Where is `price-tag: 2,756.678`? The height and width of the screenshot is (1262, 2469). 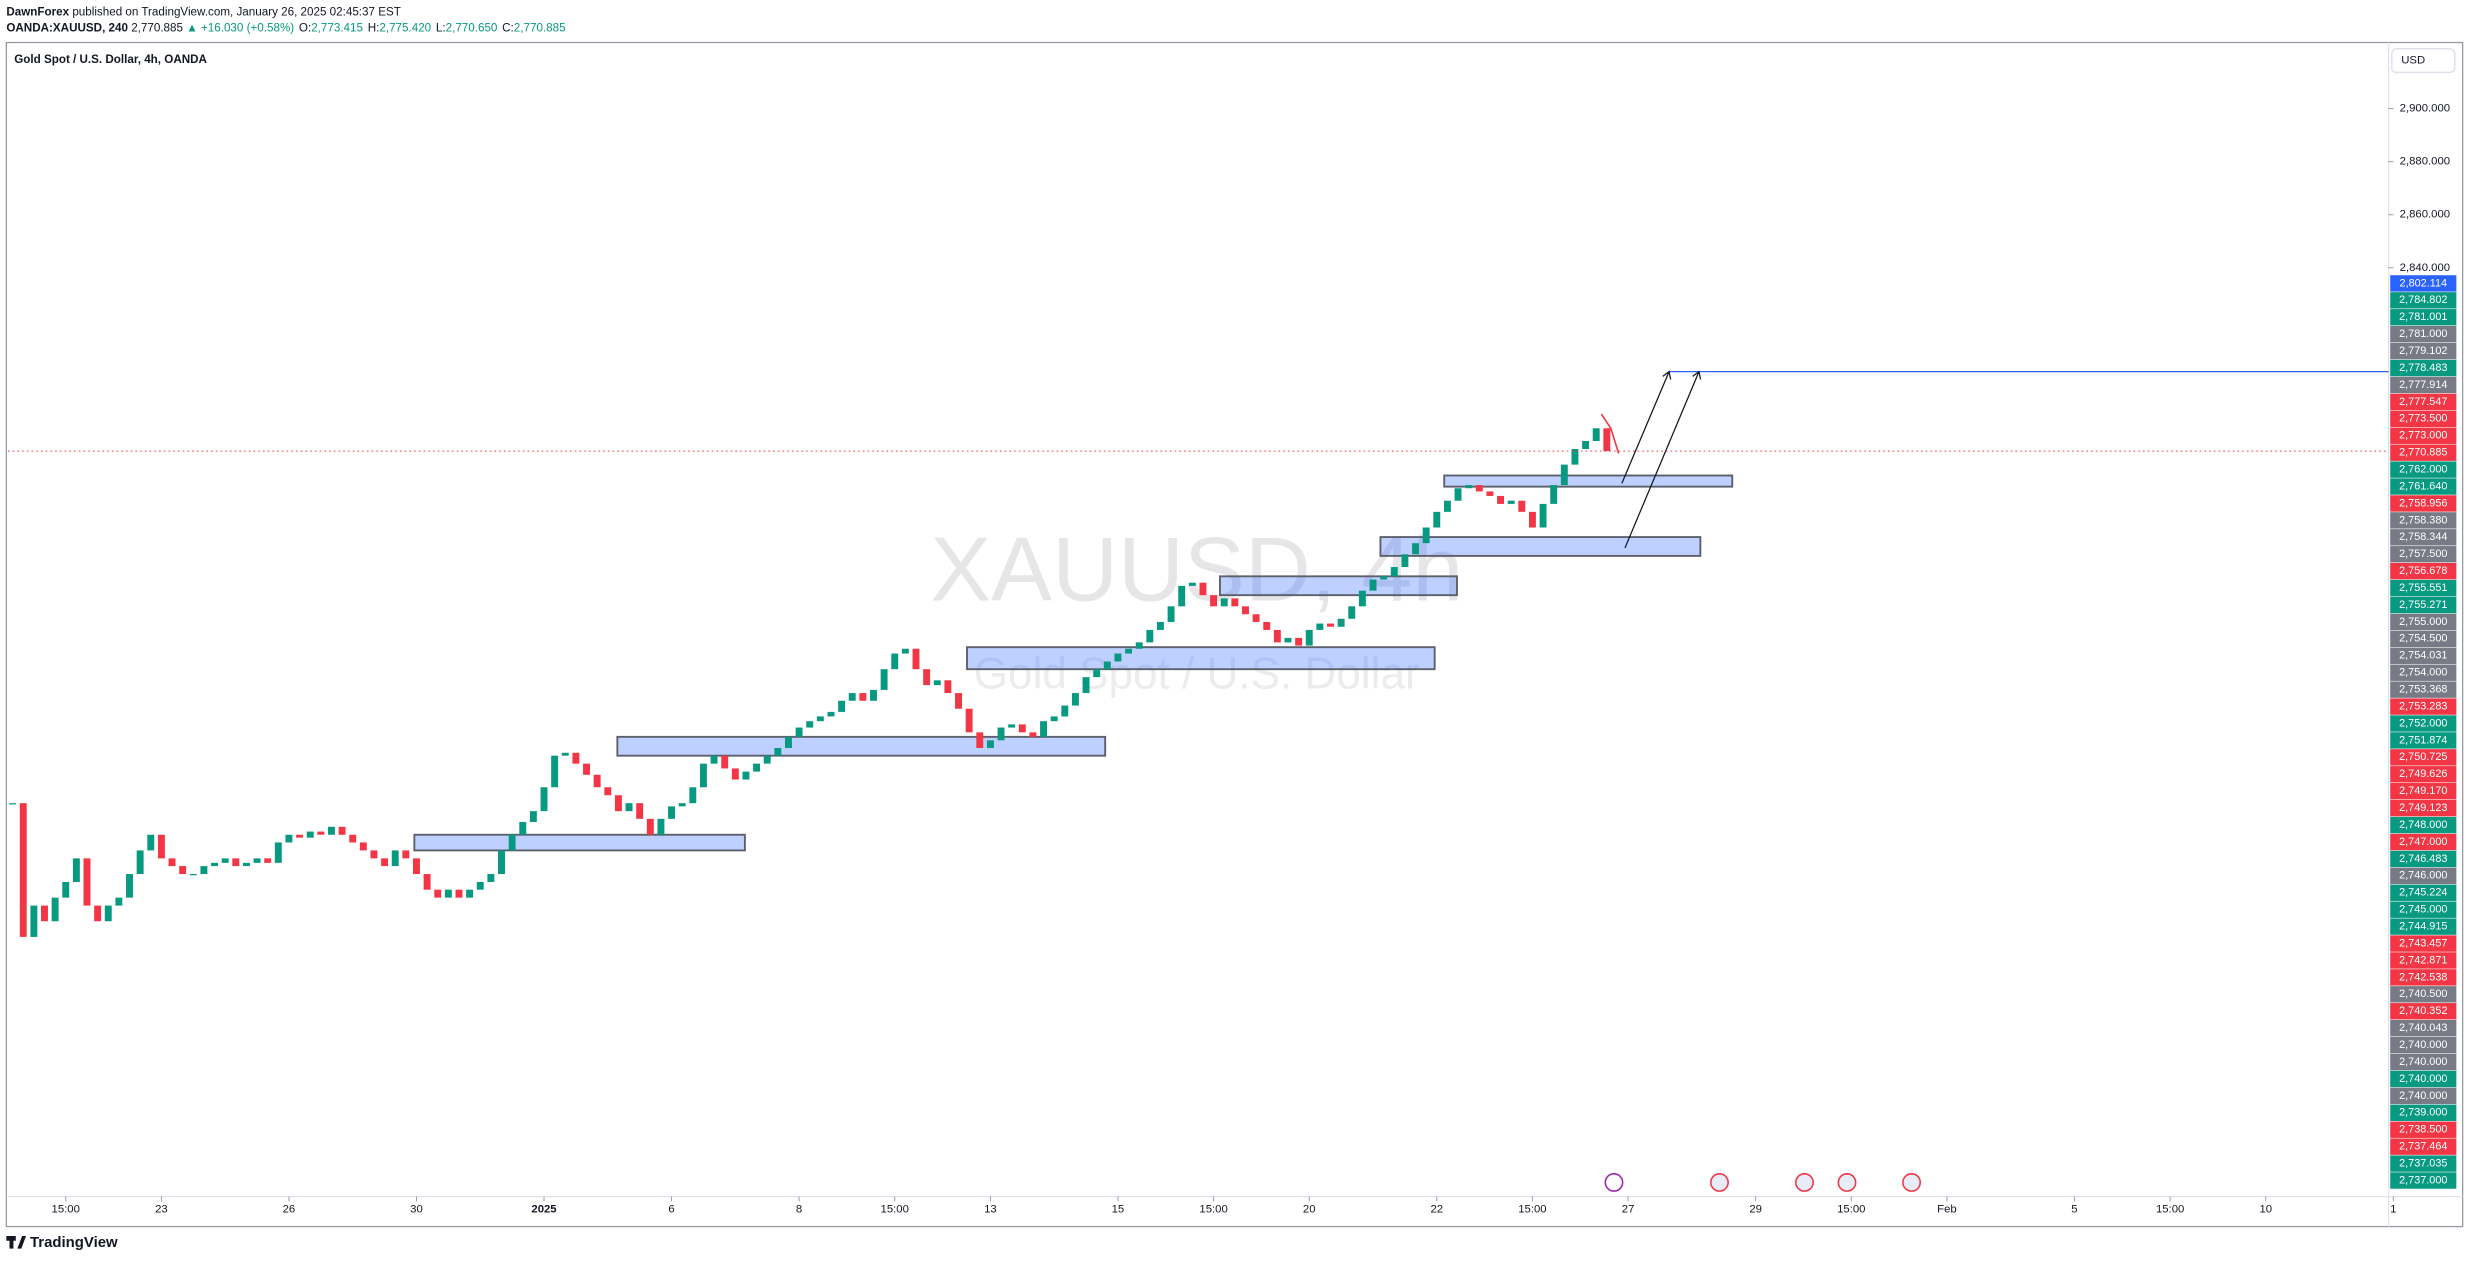
price-tag: 2,756.678 is located at coordinates (2423, 571).